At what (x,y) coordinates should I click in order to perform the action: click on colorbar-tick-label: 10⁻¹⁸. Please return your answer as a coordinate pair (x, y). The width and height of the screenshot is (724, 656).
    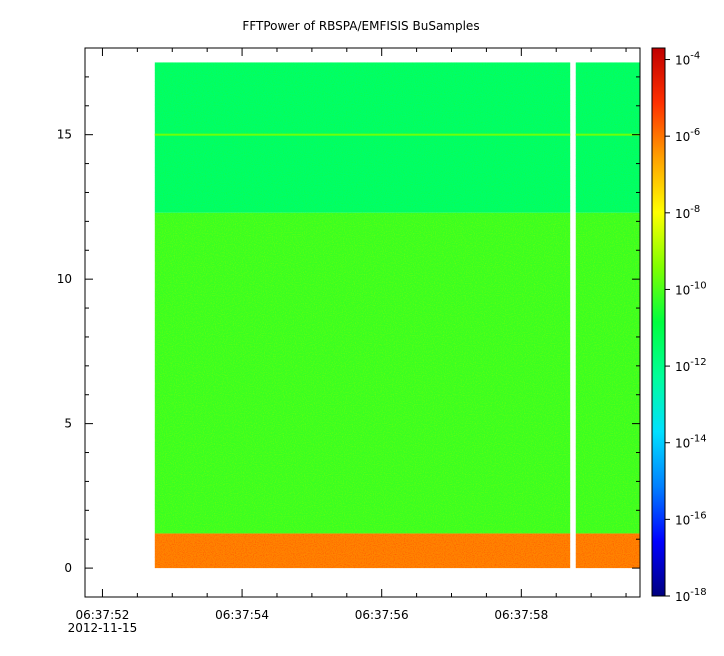
    Looking at the image, I should click on (691, 595).